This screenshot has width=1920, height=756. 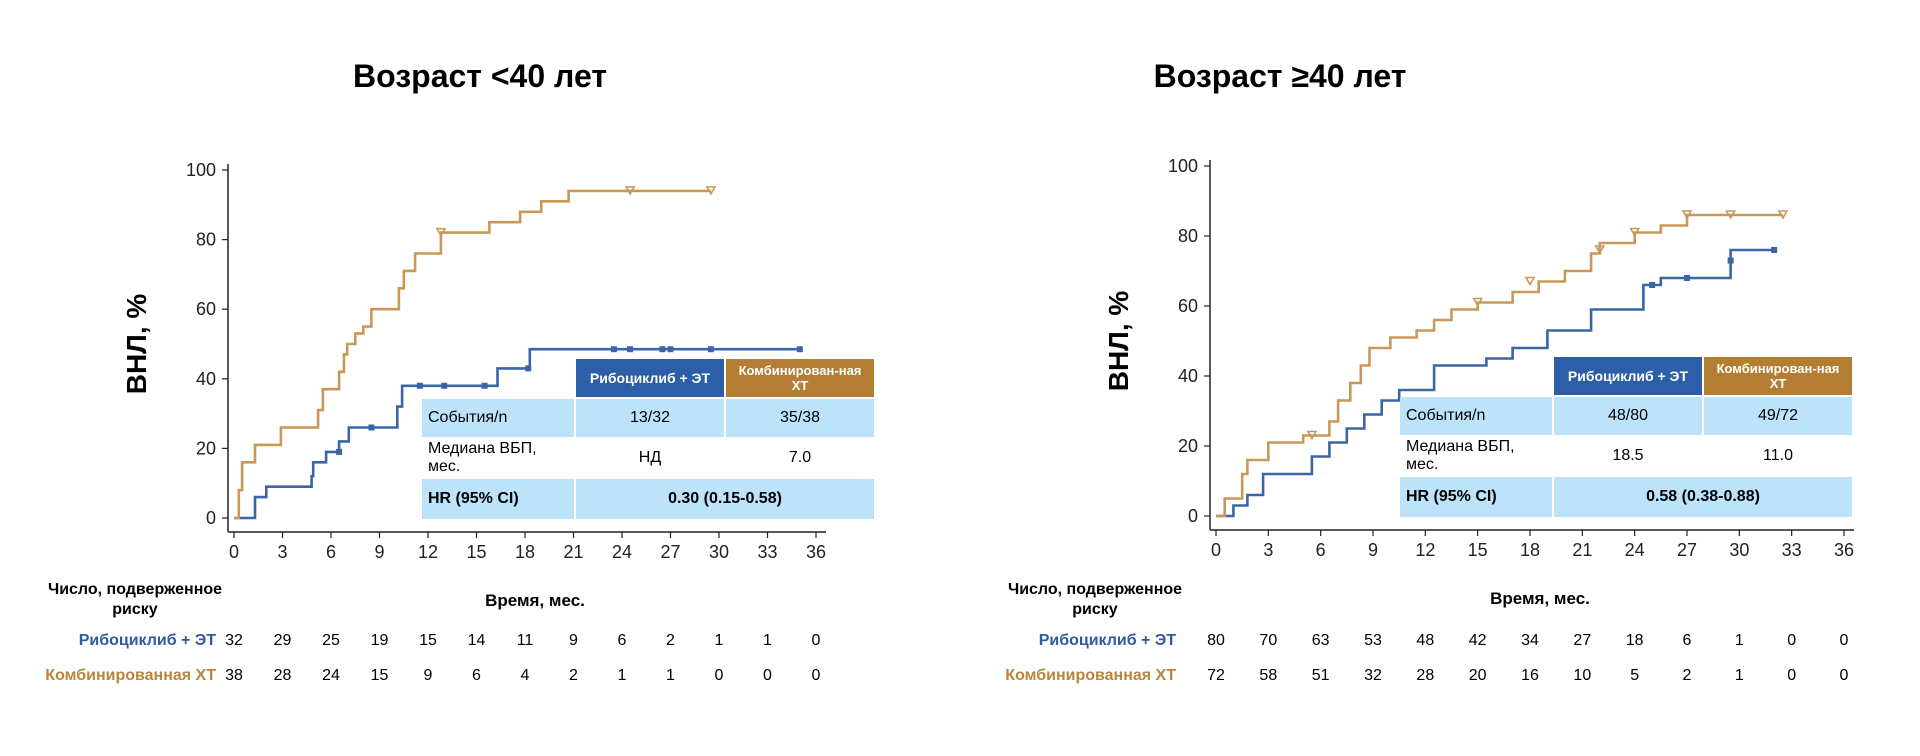 What do you see at coordinates (1118, 341) in the screenshot?
I see `y-axis-label: ВНЛ, %` at bounding box center [1118, 341].